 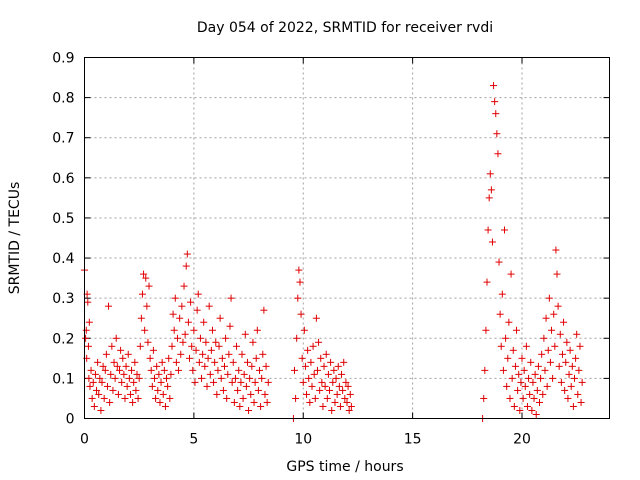 What do you see at coordinates (63, 139) in the screenshot?
I see `y-tick-label: 0.7` at bounding box center [63, 139].